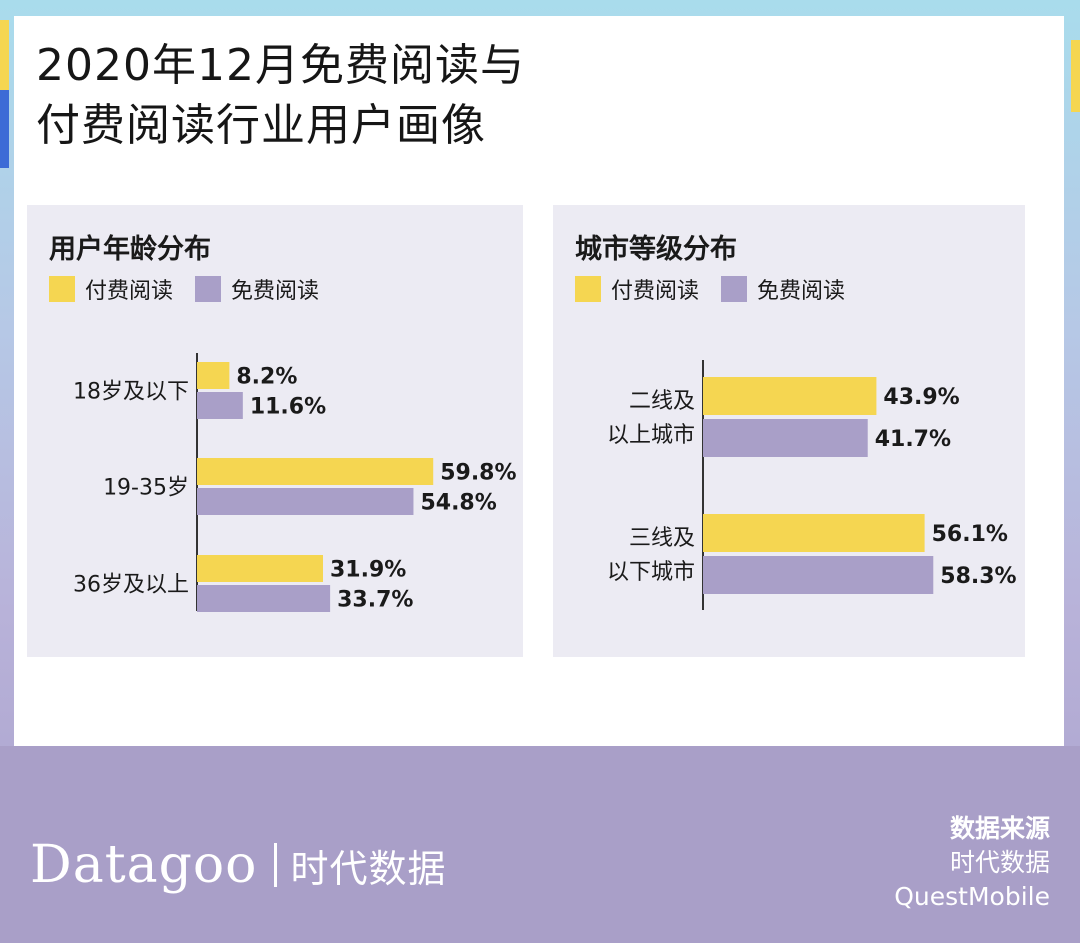 This screenshot has width=1080, height=943. I want to click on left-accent-blue, so click(4, 129).